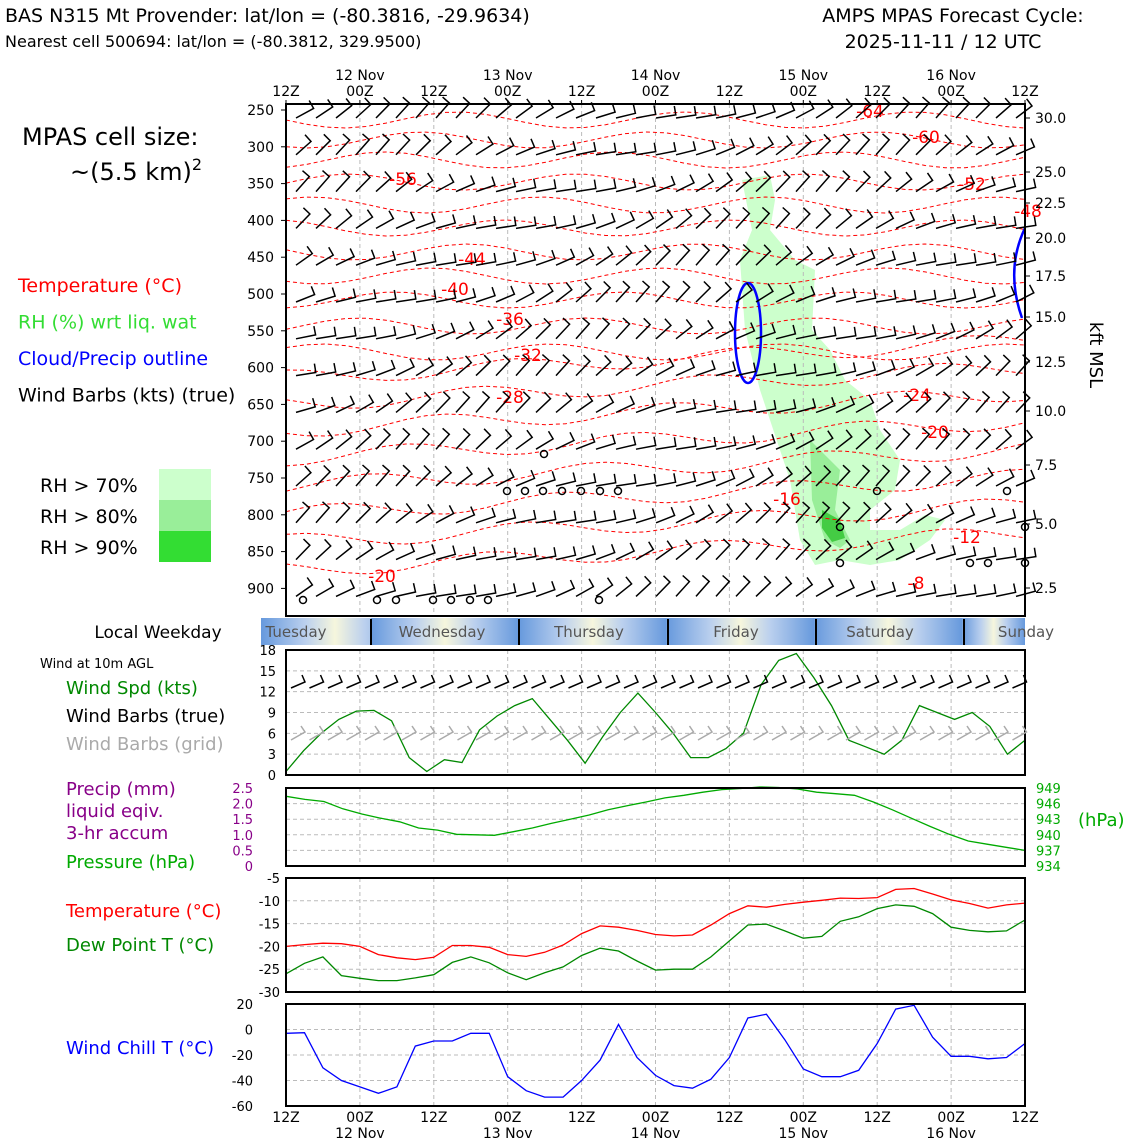  I want to click on height-tick-label: 30.0, so click(1050, 119).